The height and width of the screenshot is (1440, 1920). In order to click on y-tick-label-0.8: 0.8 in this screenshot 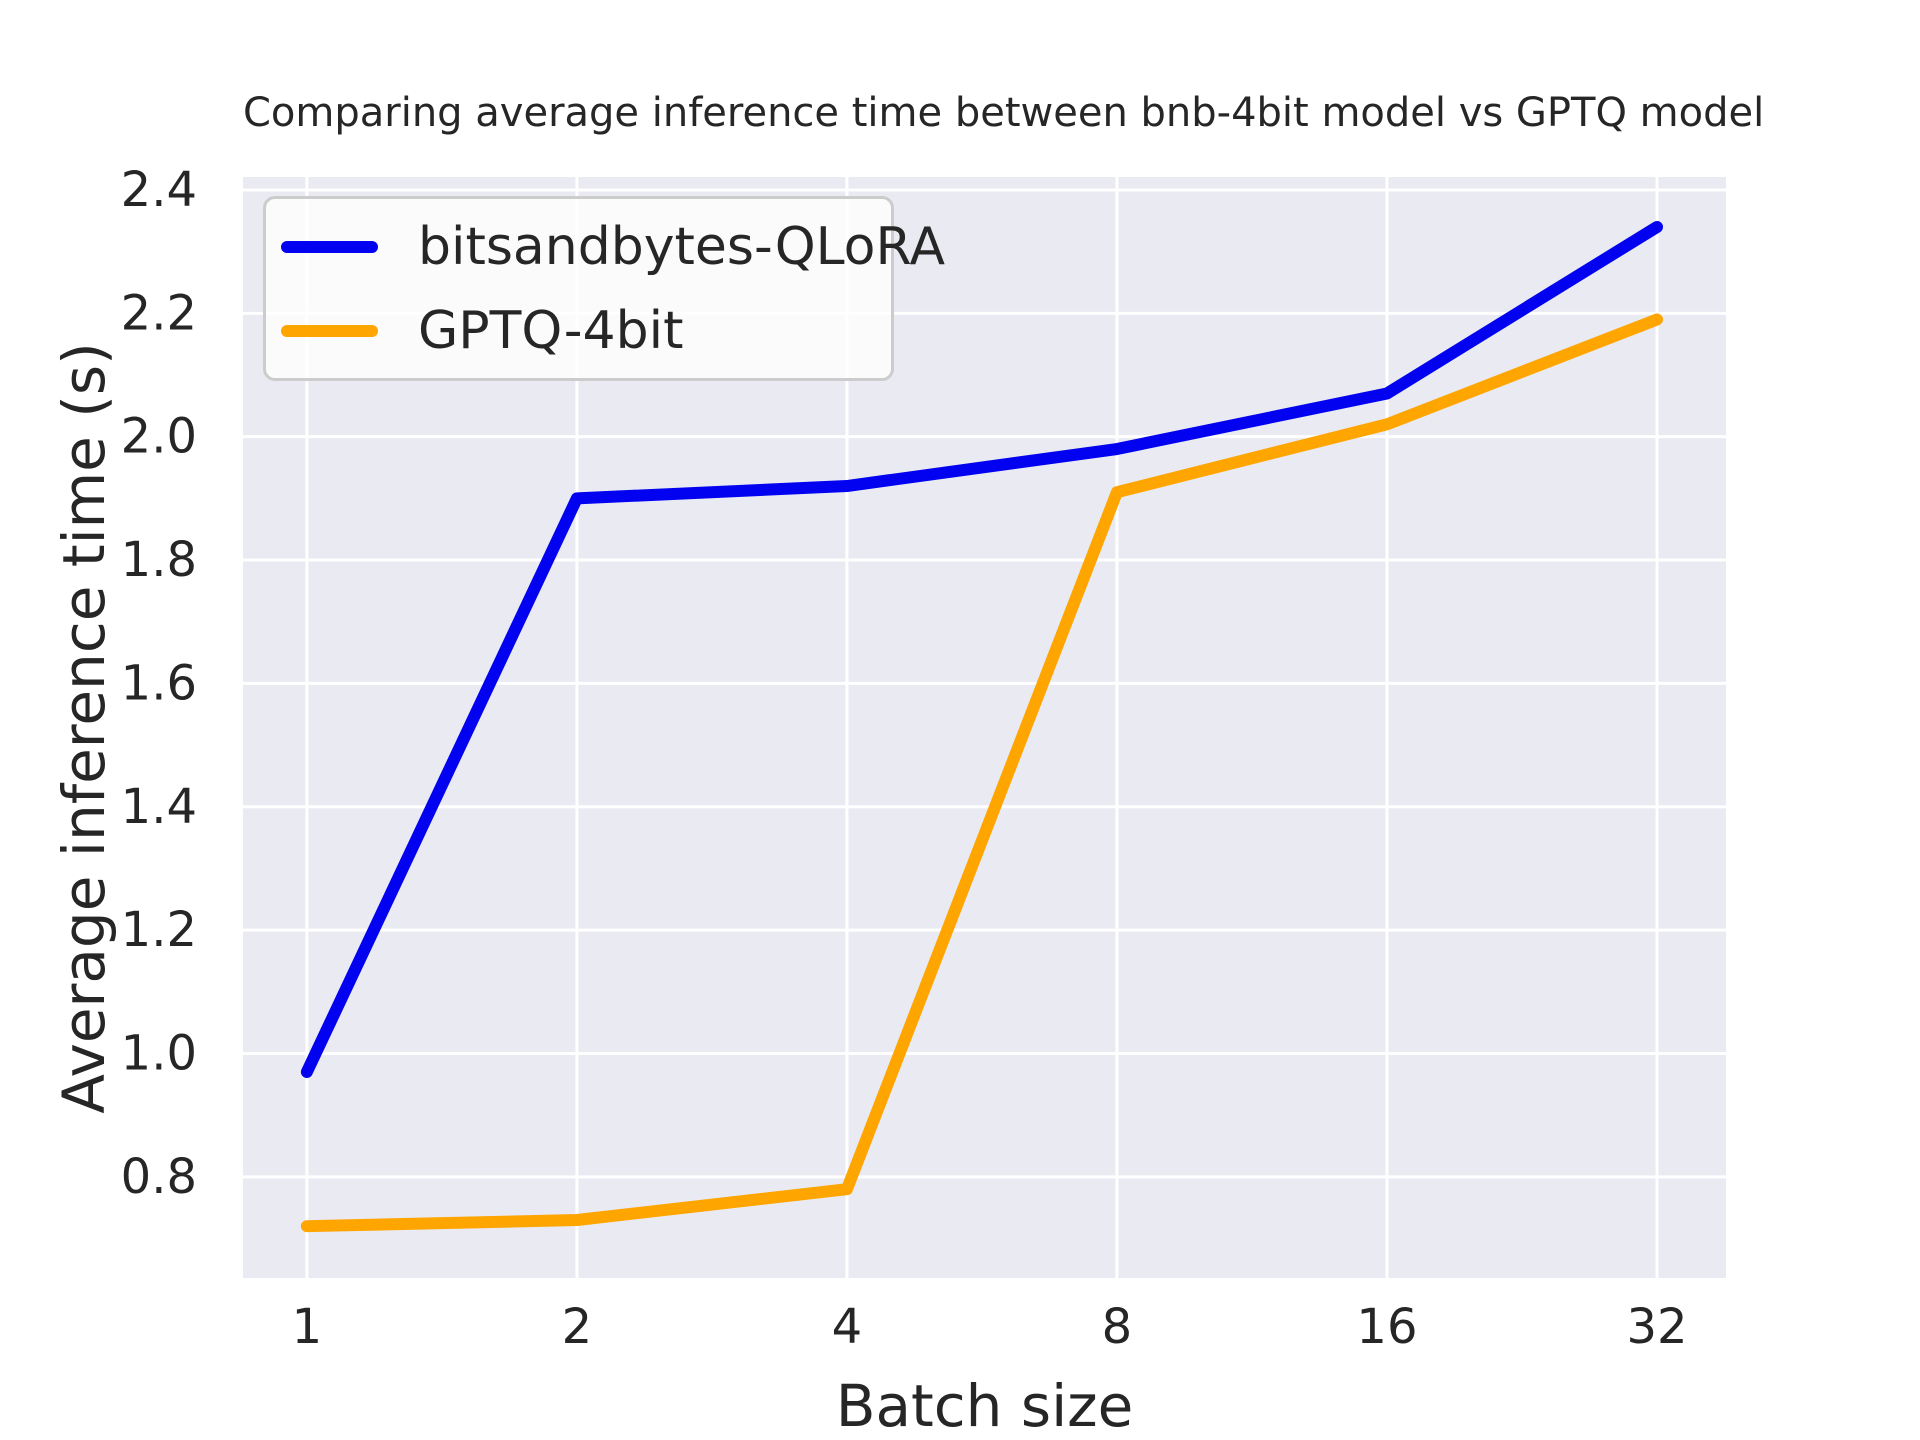, I will do `click(159, 1177)`.